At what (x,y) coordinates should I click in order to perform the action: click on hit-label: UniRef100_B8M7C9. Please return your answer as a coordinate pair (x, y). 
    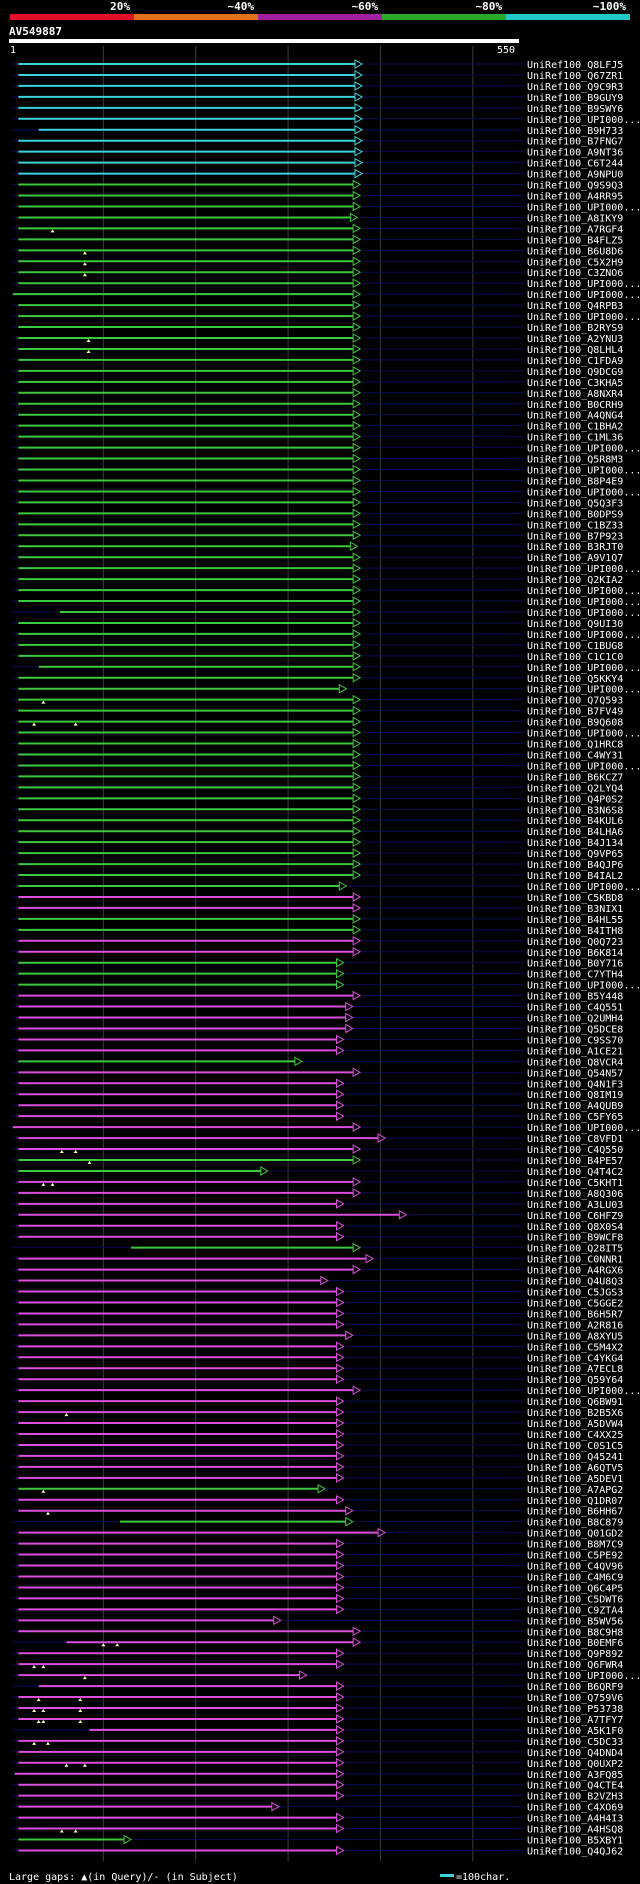
    Looking at the image, I should click on (575, 1545).